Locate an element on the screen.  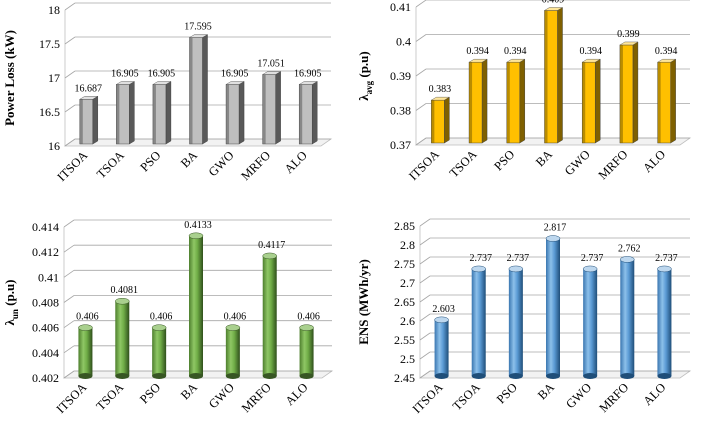
y-tick-label: 17.5 is located at coordinates (49, 44).